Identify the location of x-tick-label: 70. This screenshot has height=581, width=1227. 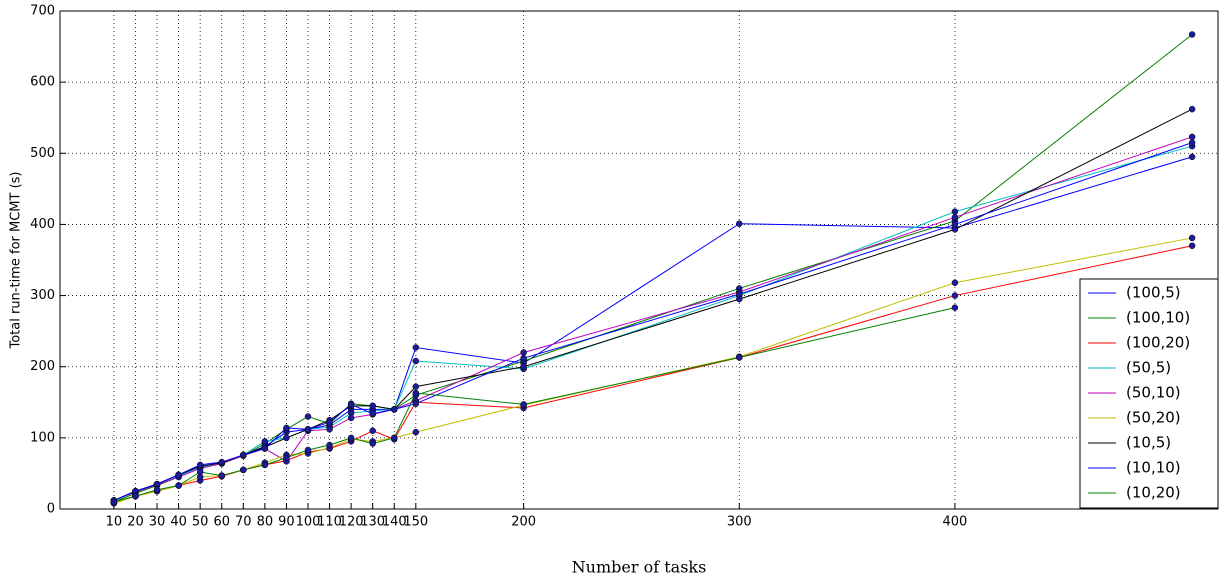
(243, 522).